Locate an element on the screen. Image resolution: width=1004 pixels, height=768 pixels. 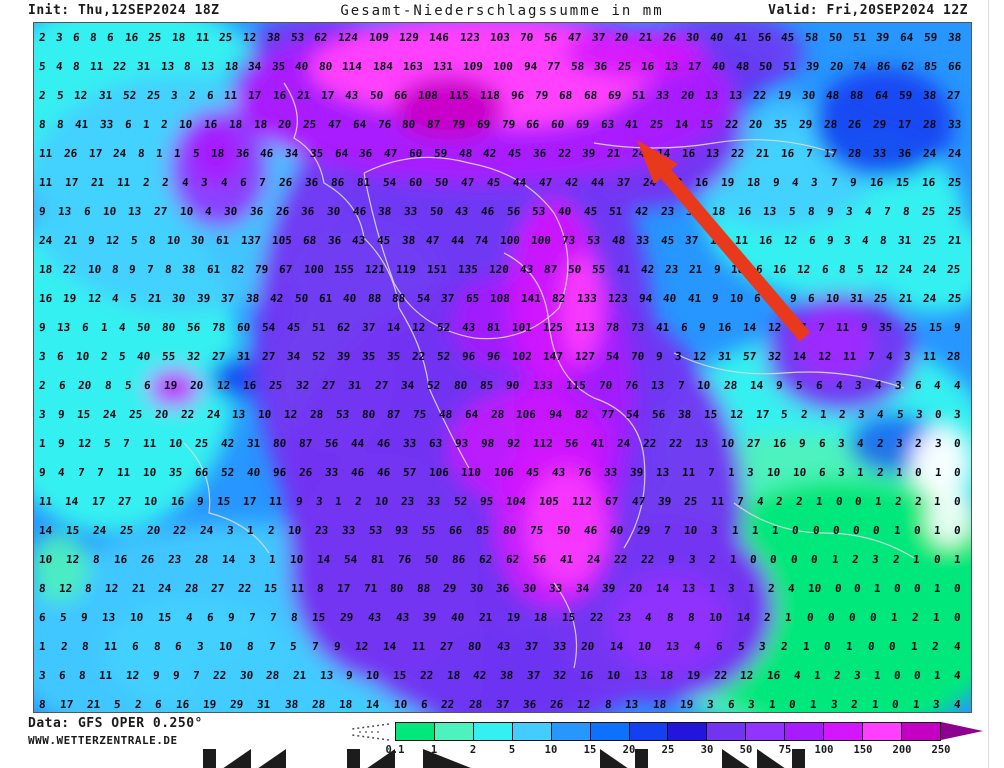
play-icon is located at coordinates (452, 758).